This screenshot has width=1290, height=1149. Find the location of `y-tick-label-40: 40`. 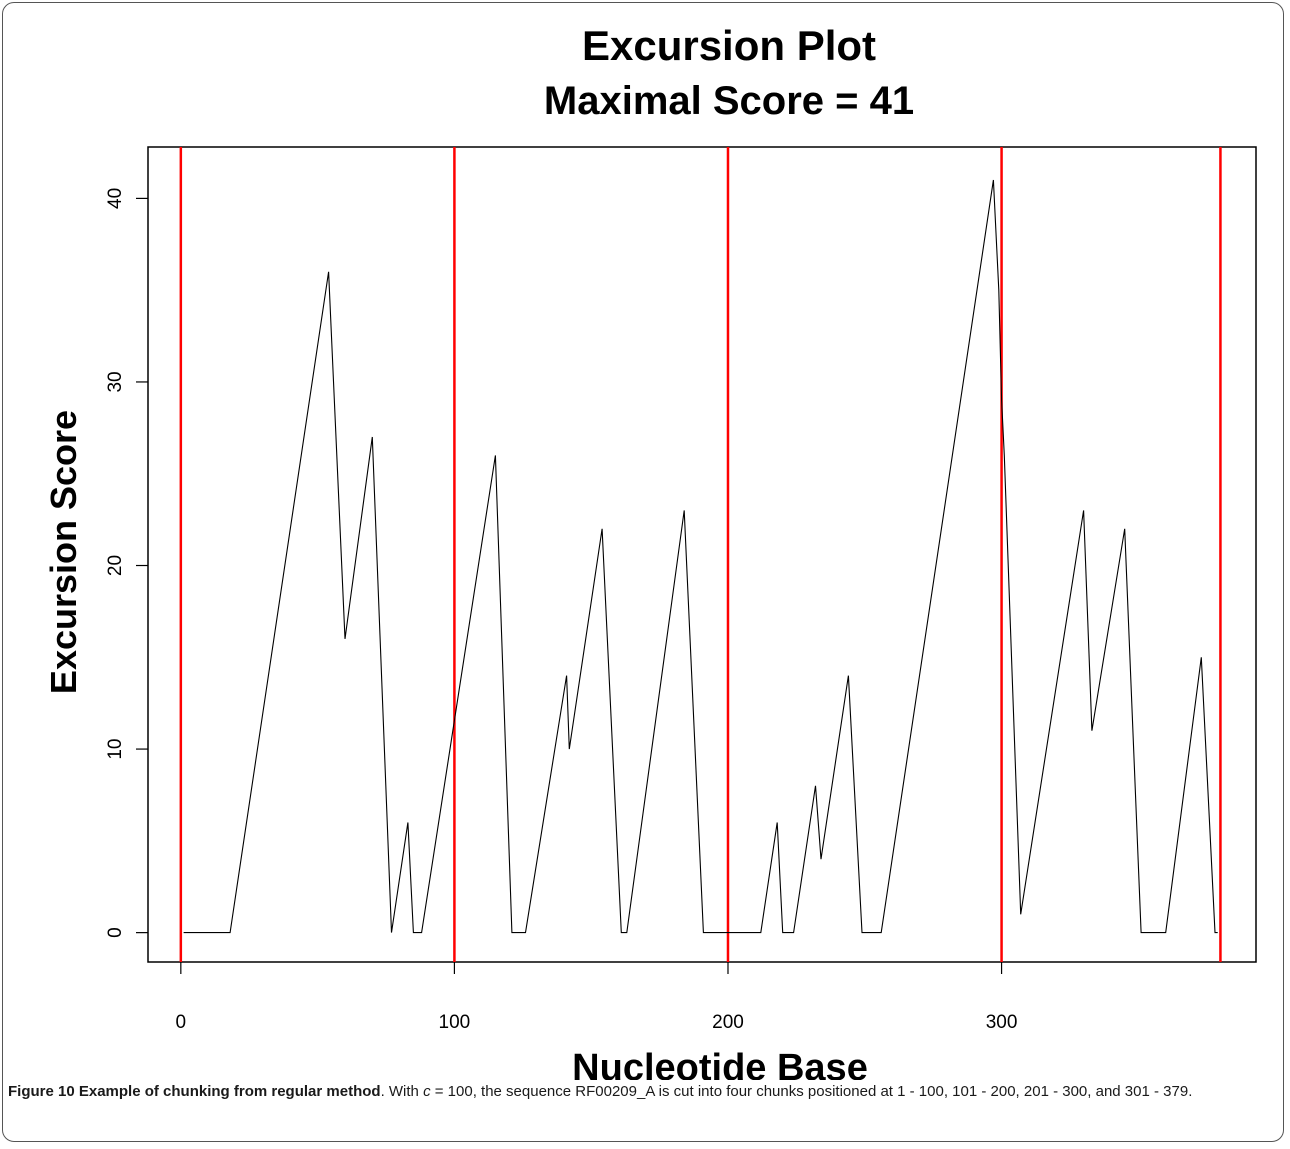

y-tick-label-40: 40 is located at coordinates (115, 198).